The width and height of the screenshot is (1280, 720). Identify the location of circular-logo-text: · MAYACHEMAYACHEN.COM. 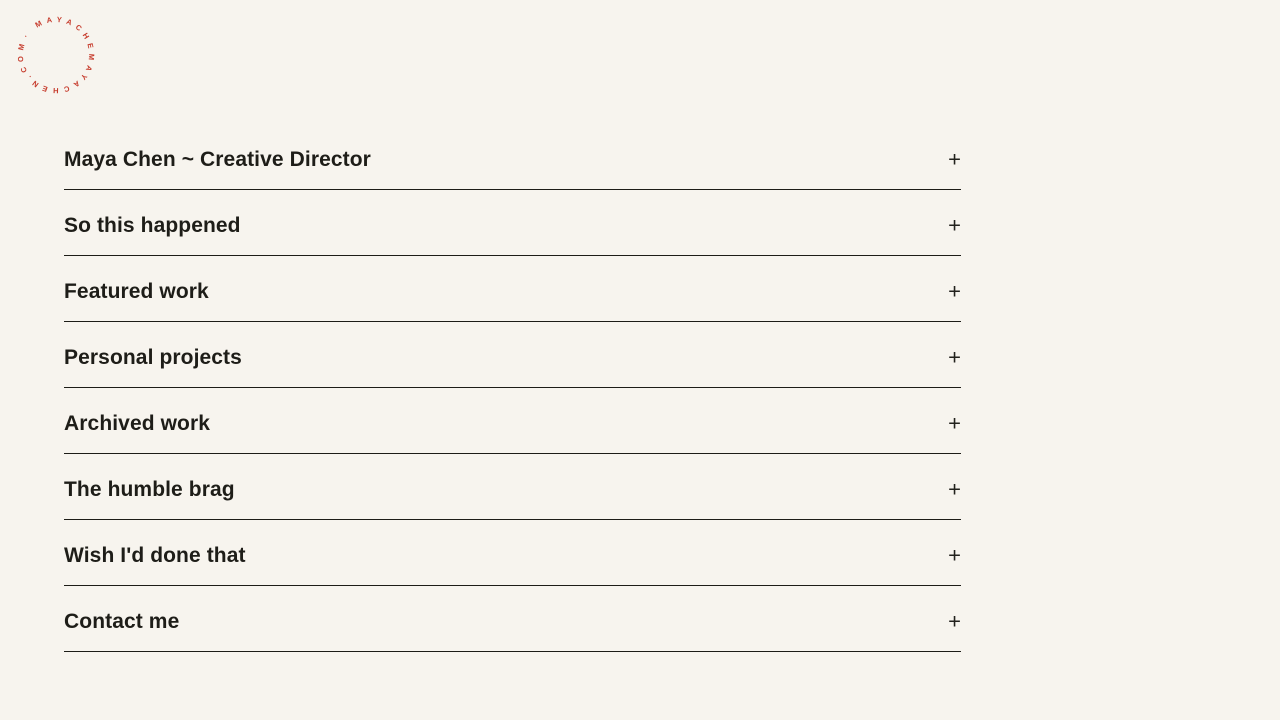
(56, 55).